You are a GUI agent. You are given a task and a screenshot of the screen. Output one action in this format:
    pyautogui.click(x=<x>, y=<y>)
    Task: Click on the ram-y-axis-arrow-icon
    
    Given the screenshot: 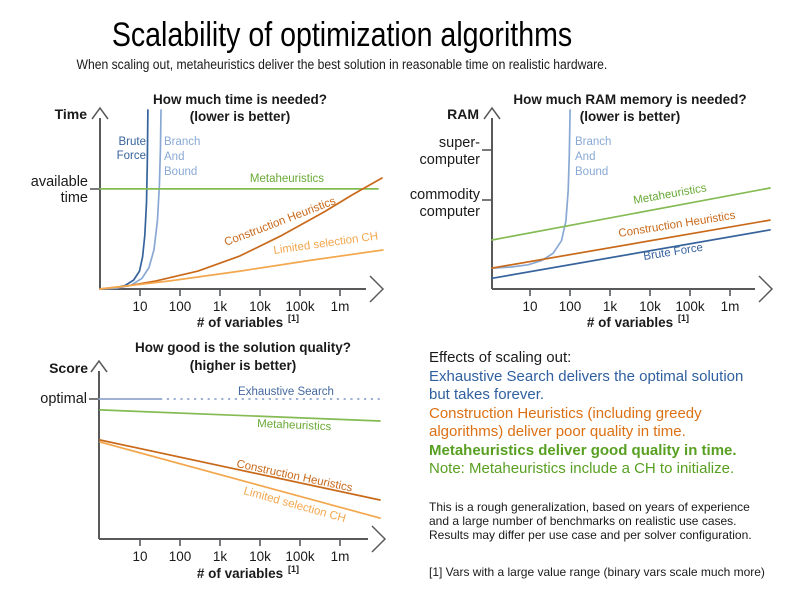 What is the action you would take?
    pyautogui.click(x=492, y=113)
    